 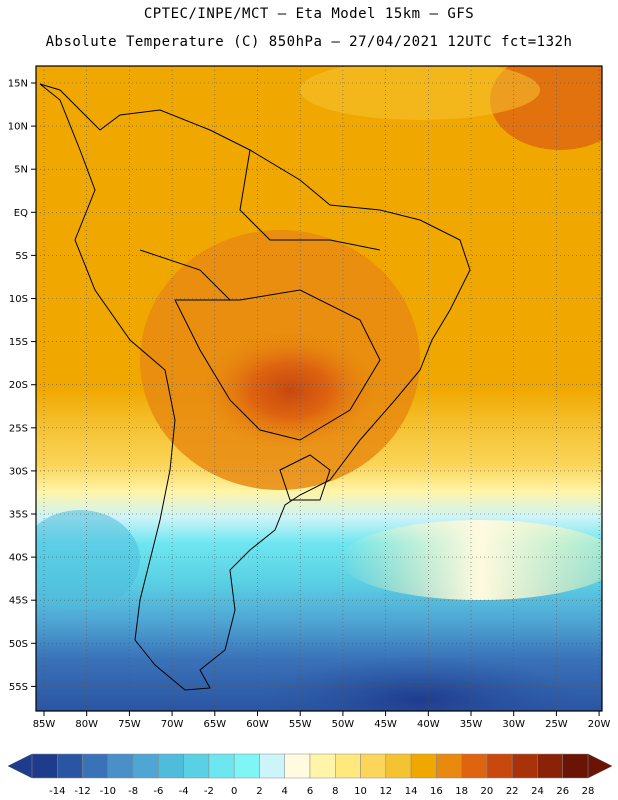 I want to click on legend-label: -2, so click(x=209, y=791).